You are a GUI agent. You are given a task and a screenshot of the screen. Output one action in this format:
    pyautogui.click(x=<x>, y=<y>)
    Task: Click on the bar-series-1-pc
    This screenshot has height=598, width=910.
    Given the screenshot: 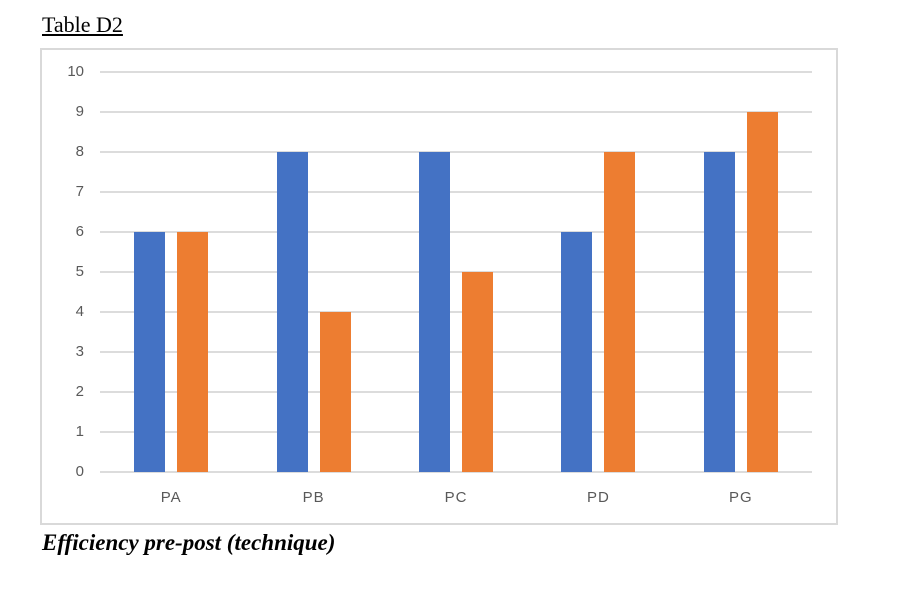 What is the action you would take?
    pyautogui.click(x=434, y=312)
    